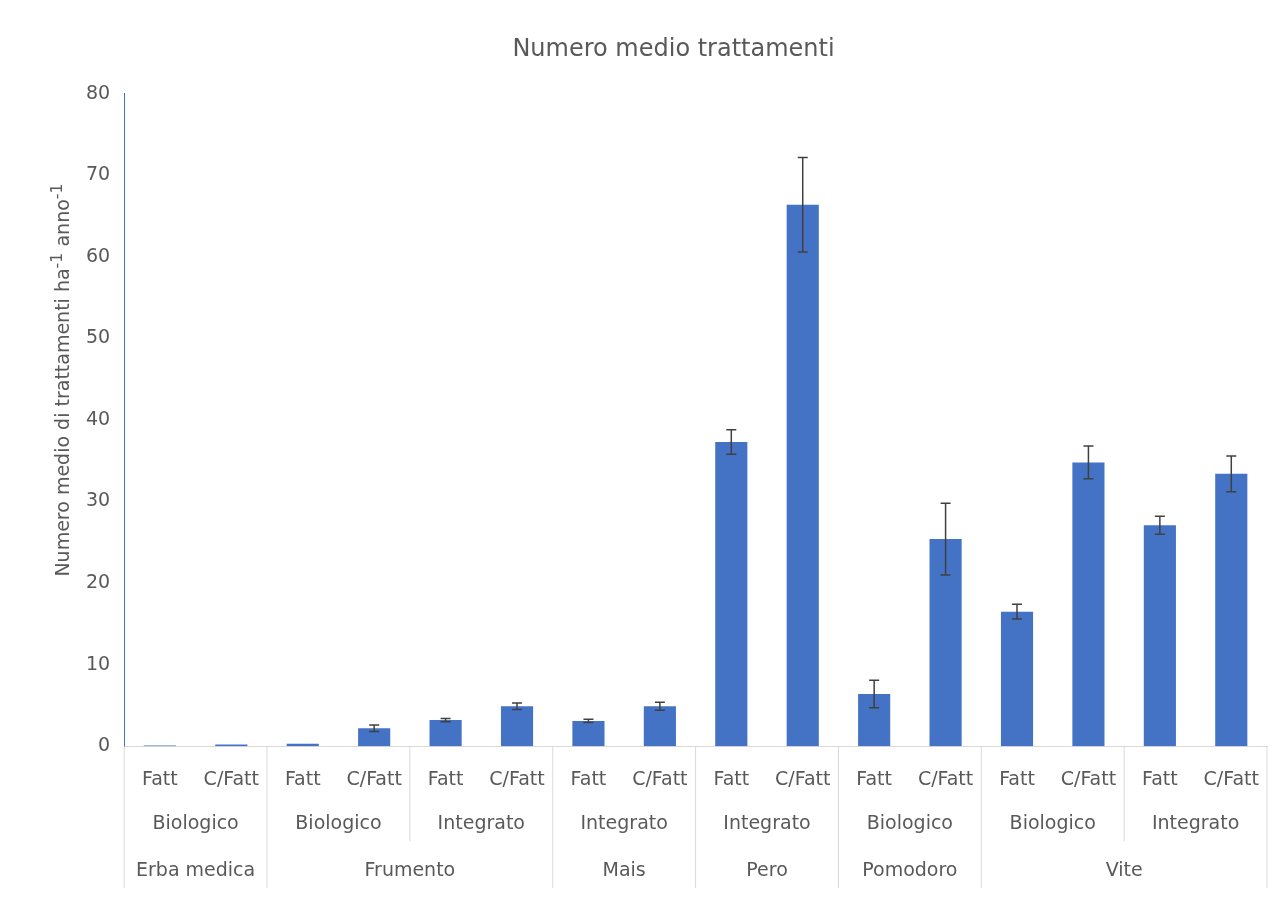  Describe the element at coordinates (98, 417) in the screenshot. I see `y-tick-label: 40` at that location.